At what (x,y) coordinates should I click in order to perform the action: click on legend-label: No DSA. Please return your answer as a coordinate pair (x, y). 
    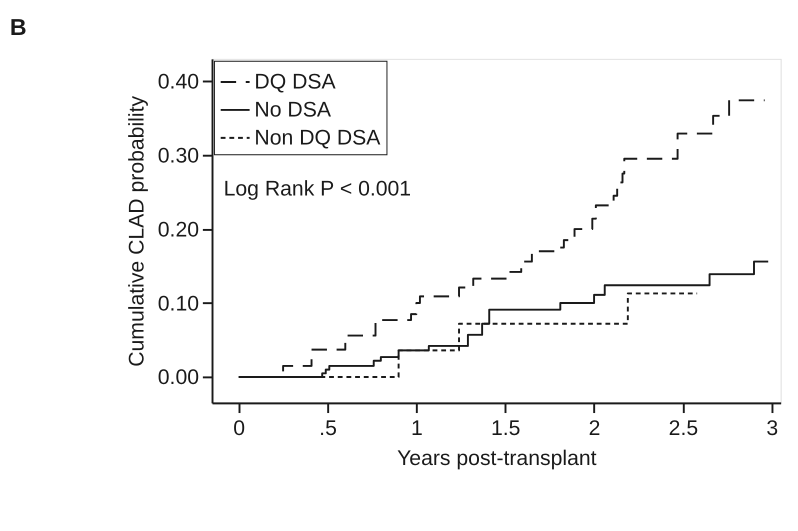
    Looking at the image, I should click on (293, 110).